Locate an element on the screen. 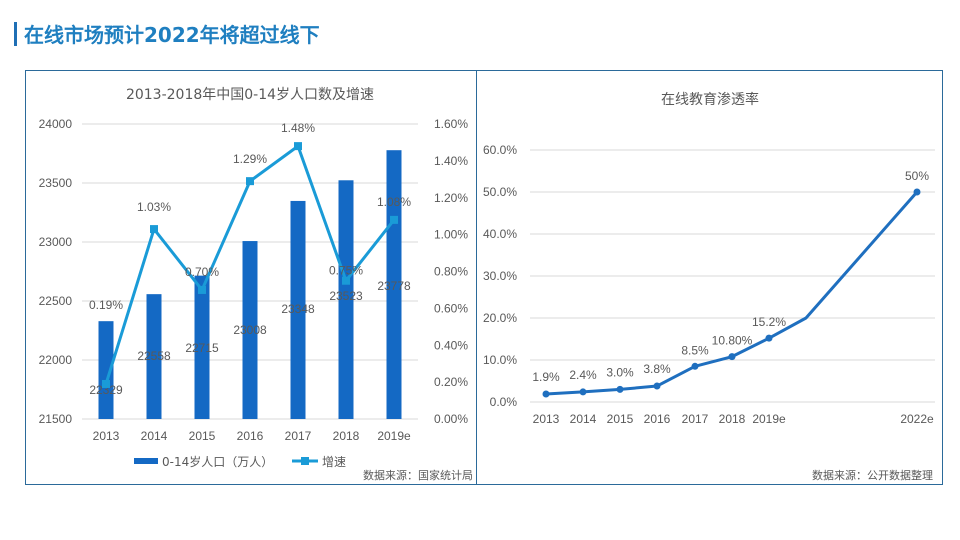 The width and height of the screenshot is (960, 540). penetration-data-label: 8.5% is located at coordinates (695, 350).